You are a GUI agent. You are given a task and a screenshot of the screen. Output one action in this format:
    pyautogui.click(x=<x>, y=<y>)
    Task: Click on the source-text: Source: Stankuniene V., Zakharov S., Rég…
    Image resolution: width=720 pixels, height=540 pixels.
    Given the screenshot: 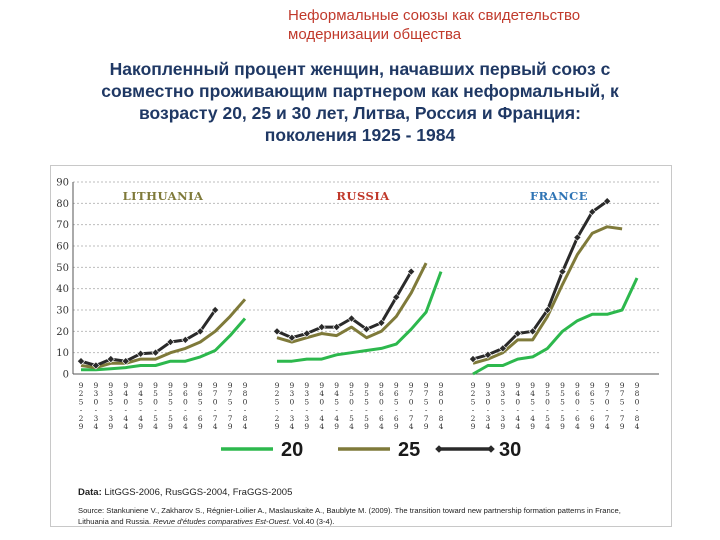 What is the action you would take?
    pyautogui.click(x=349, y=516)
    